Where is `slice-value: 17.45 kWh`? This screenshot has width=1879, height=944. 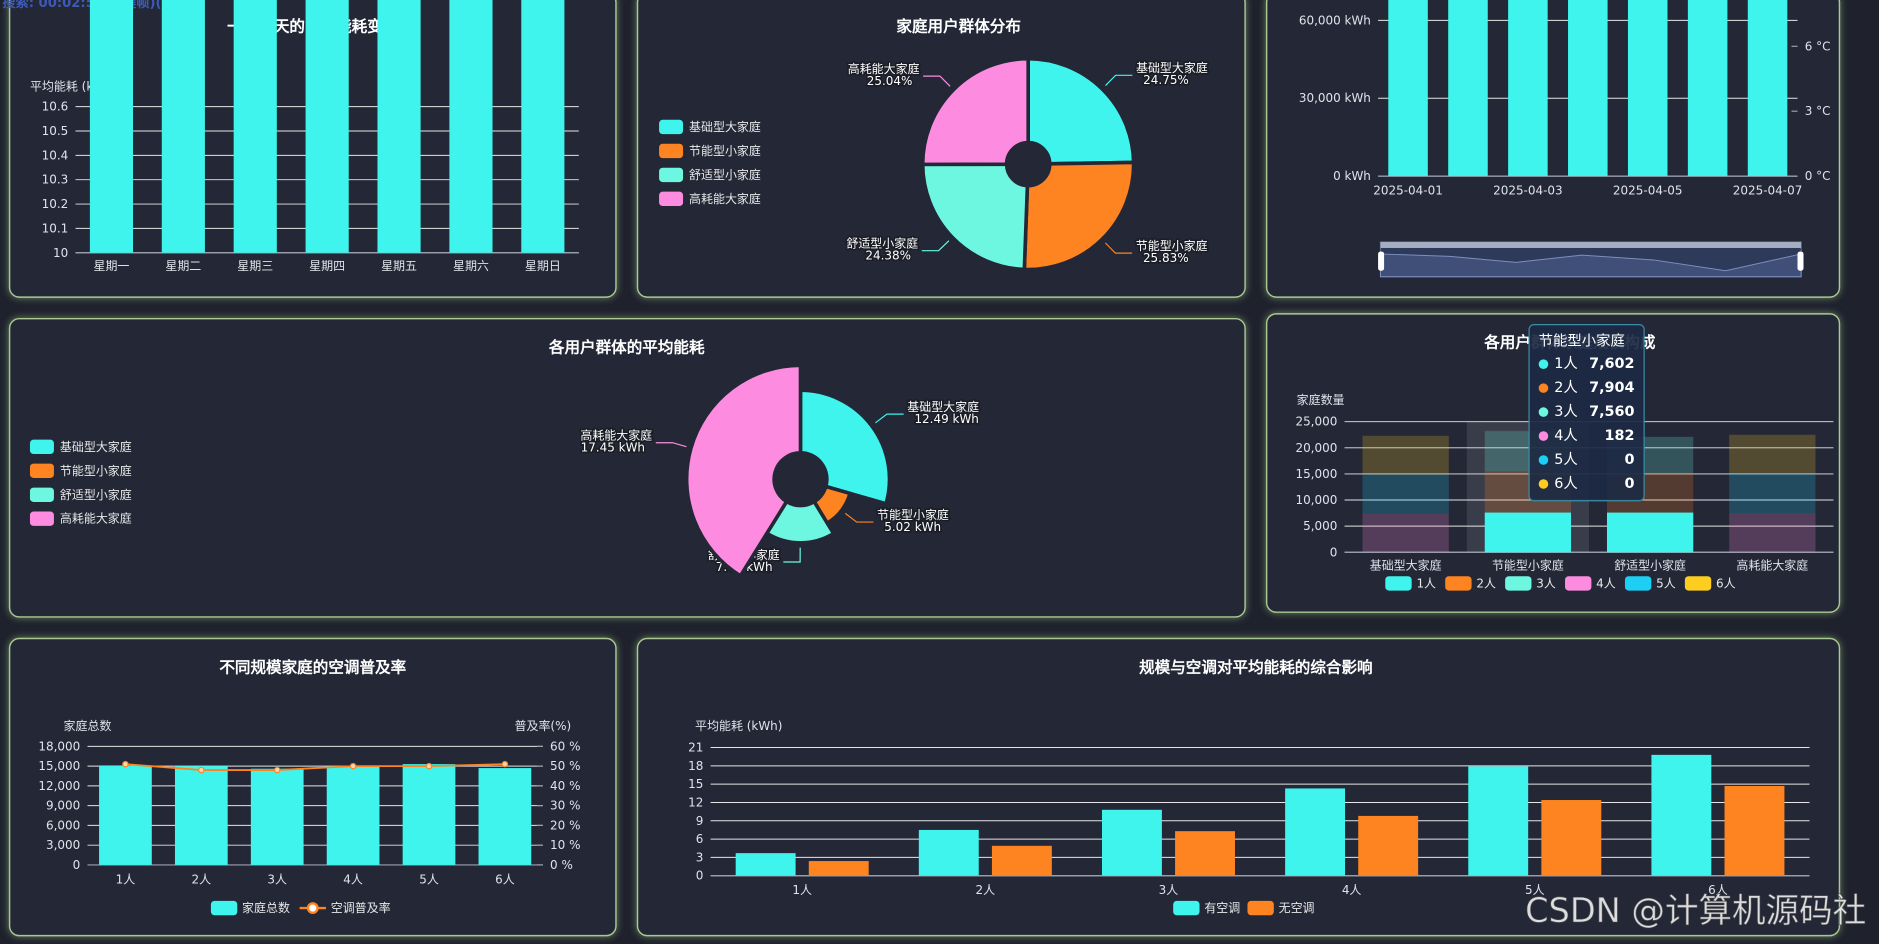
slice-value: 17.45 kWh is located at coordinates (613, 448).